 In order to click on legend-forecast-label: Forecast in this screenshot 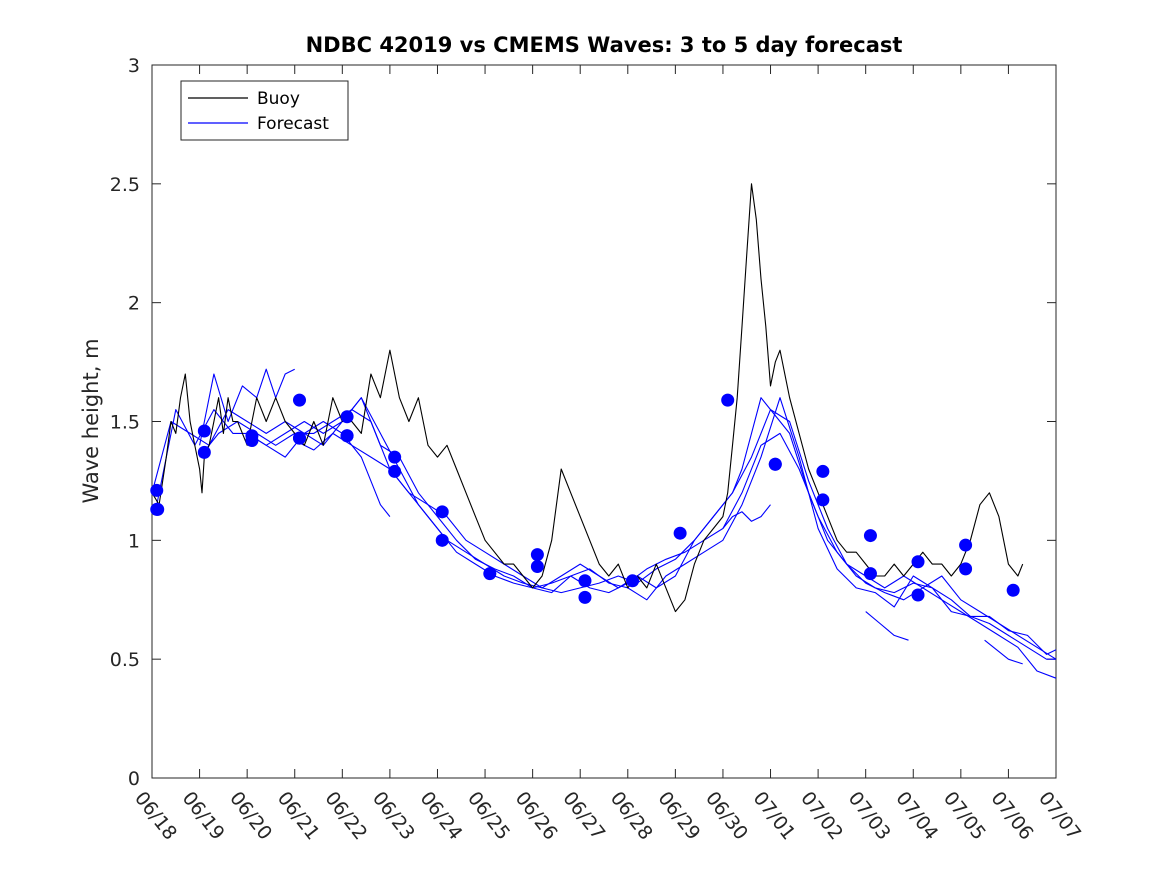, I will do `click(293, 124)`.